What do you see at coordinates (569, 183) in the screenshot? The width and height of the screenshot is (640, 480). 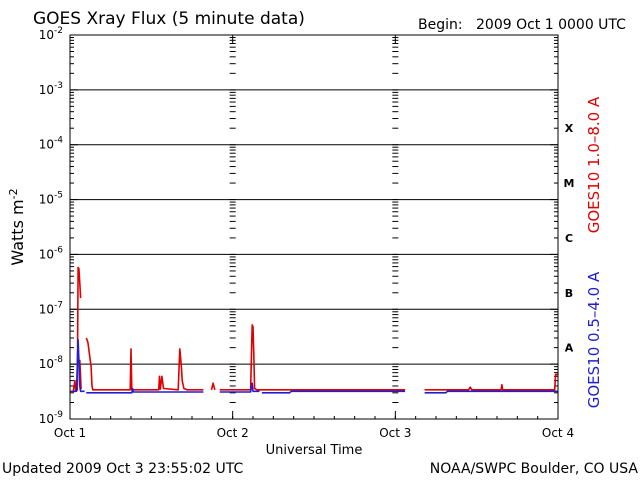 I see `flare-class-label: M` at bounding box center [569, 183].